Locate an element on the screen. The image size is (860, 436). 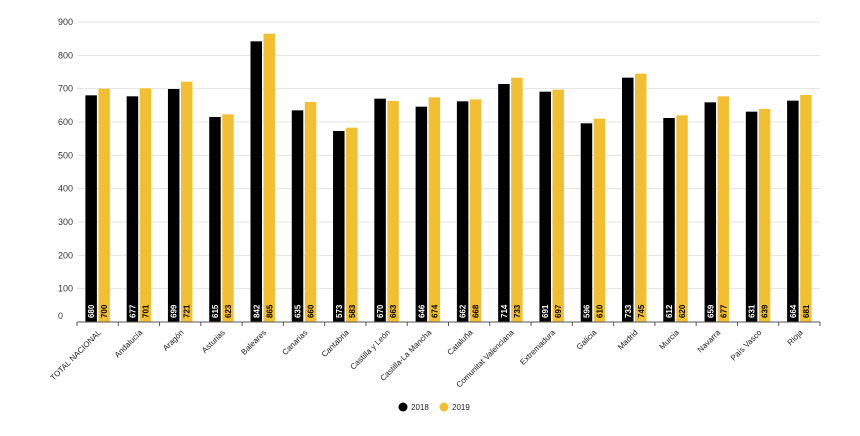
bar-value-label: 670 is located at coordinates (380, 311).